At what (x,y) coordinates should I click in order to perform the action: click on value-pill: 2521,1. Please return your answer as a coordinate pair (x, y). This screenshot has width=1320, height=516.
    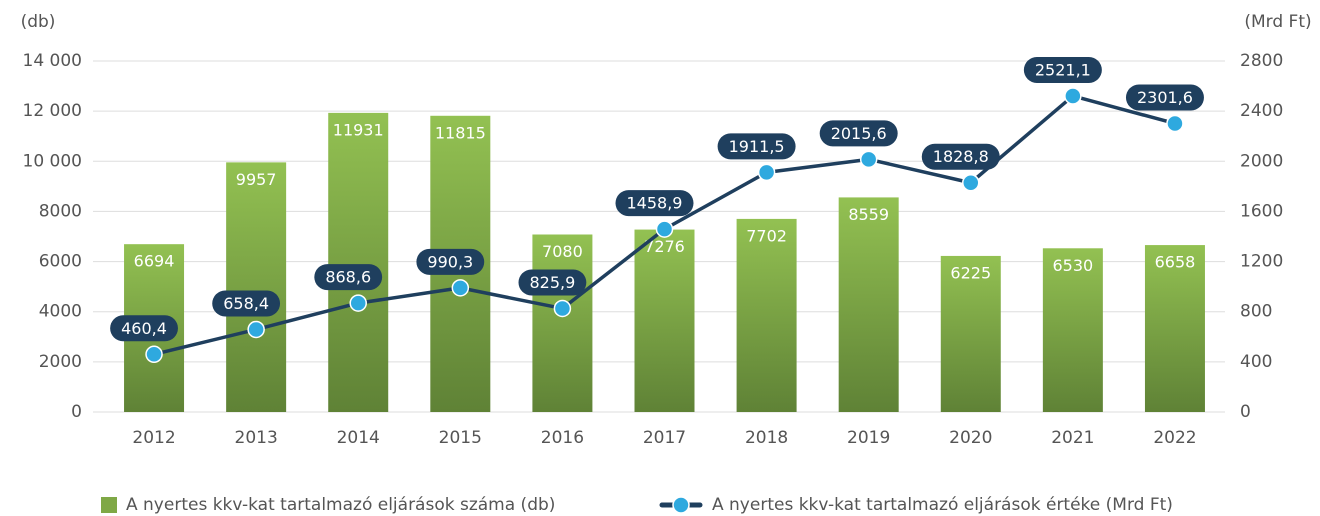
    Looking at the image, I should click on (1062, 69).